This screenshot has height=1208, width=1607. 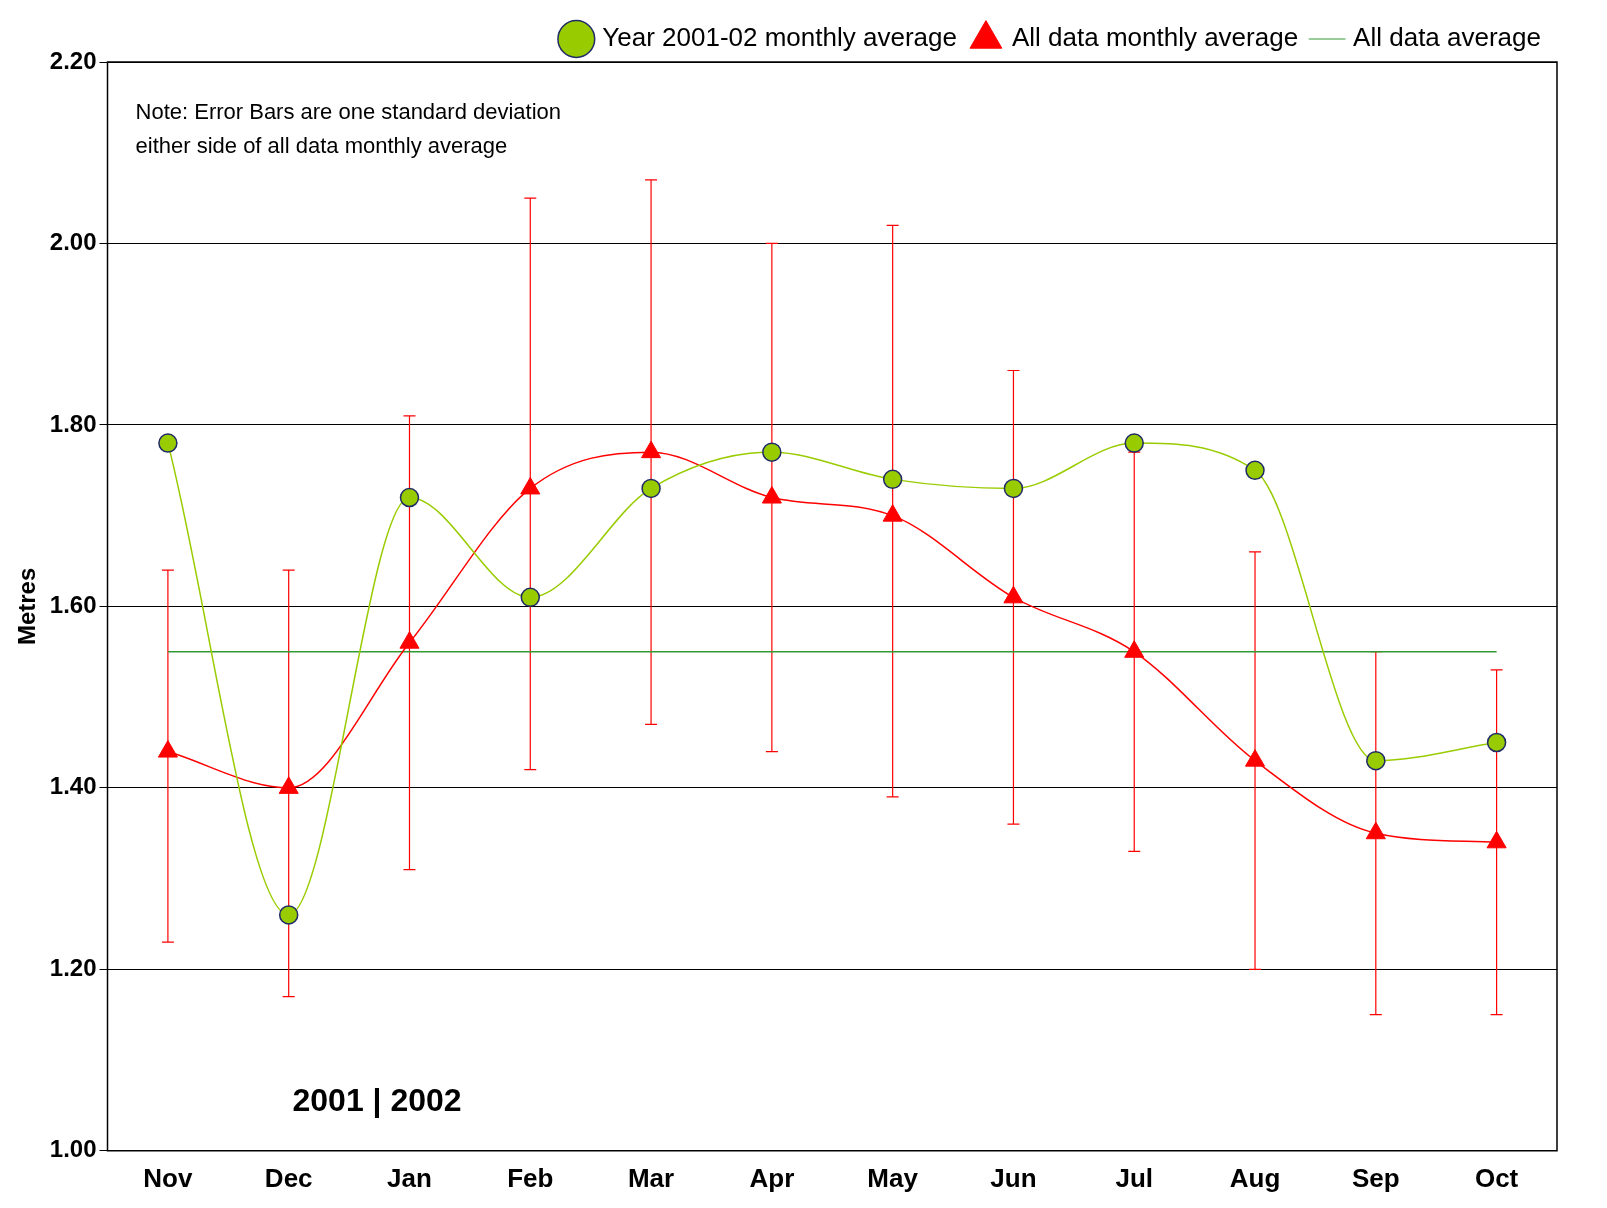 I want to click on x-tick-label: Mar, so click(x=651, y=1177).